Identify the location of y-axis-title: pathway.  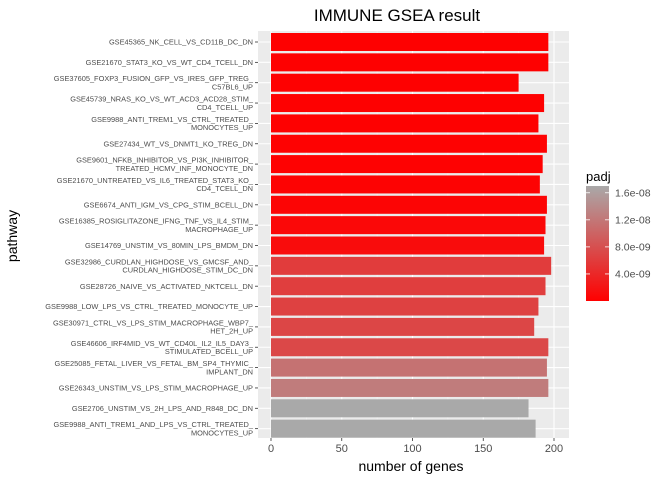
(12, 236).